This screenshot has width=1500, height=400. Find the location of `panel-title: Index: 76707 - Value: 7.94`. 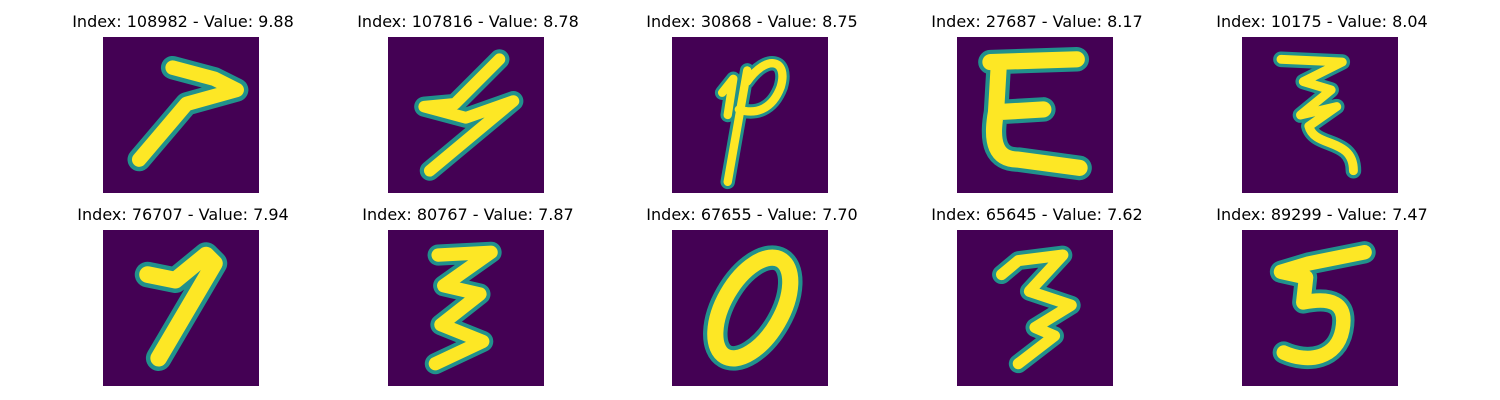

panel-title: Index: 76707 - Value: 7.94 is located at coordinates (183, 214).